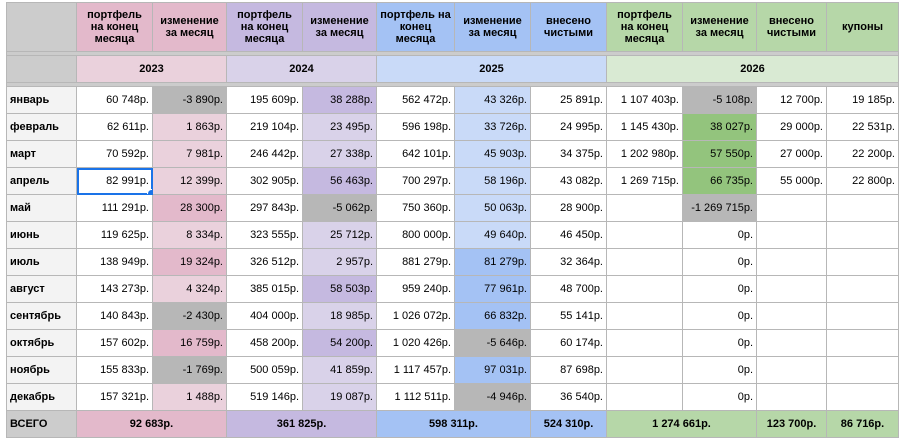  Describe the element at coordinates (791, 181) in the screenshot. I see `table-cell: 55 000р.` at that location.